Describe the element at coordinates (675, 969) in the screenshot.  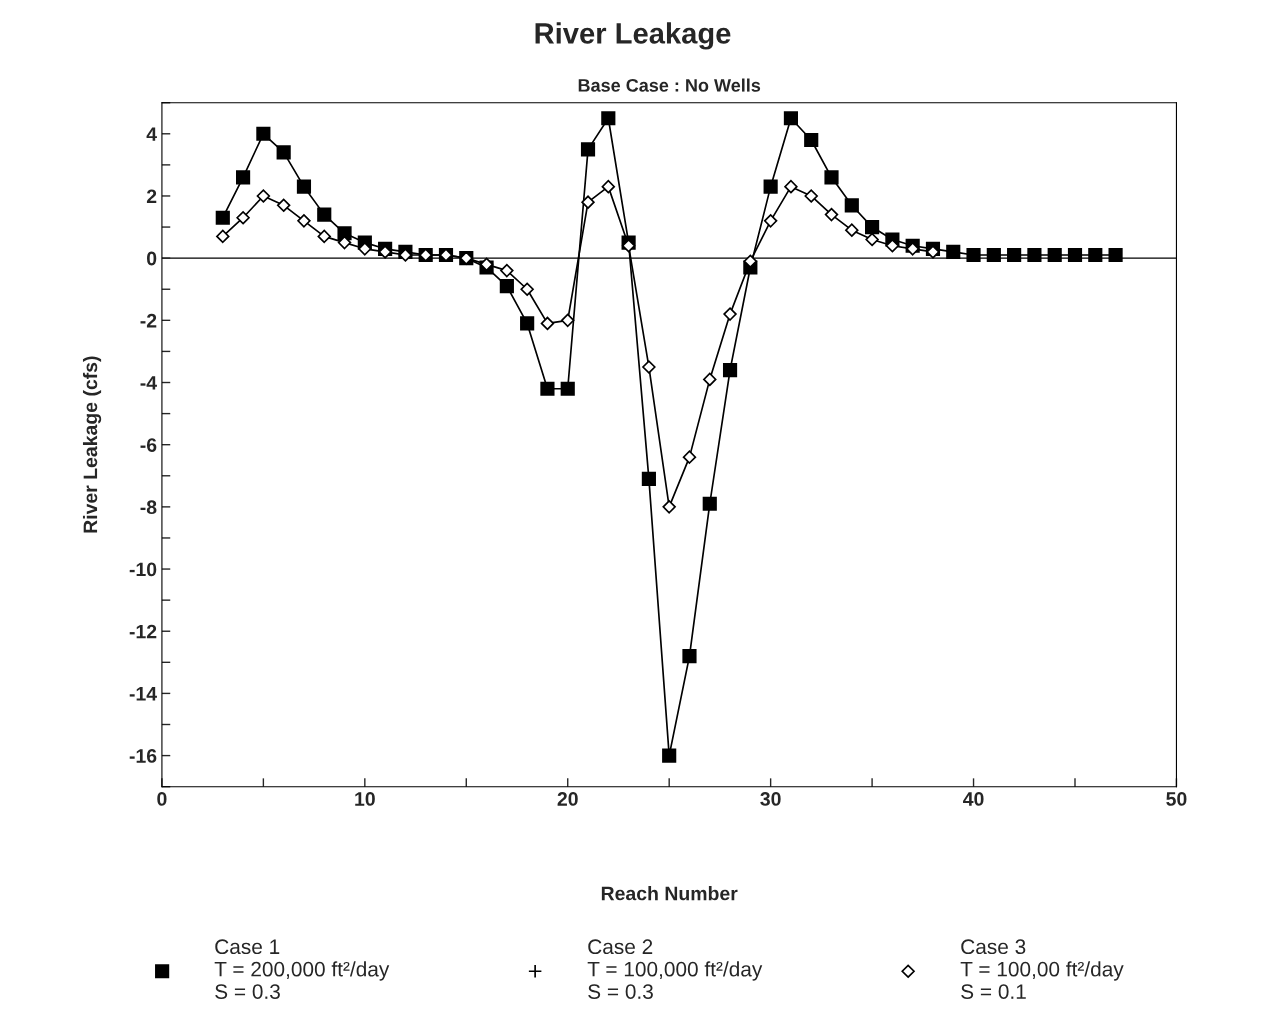
I see `legend-label: Case 2 T = 100,000 ft²/day S = 0.3` at that location.